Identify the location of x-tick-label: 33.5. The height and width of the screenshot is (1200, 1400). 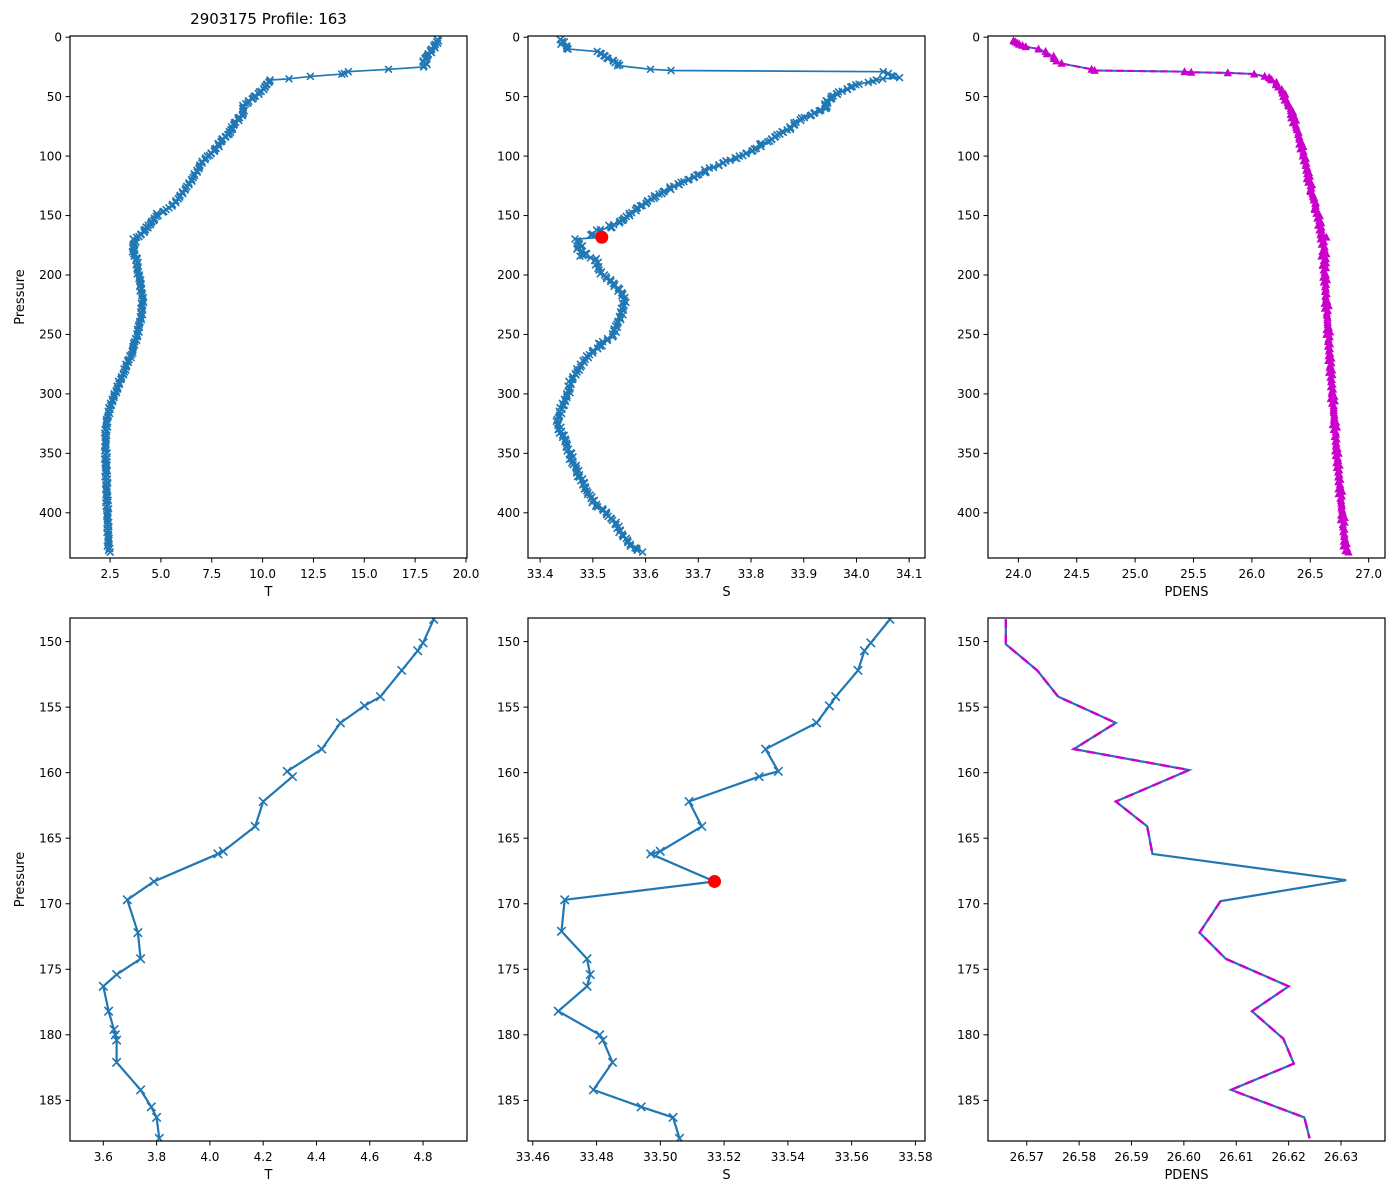
(592, 574).